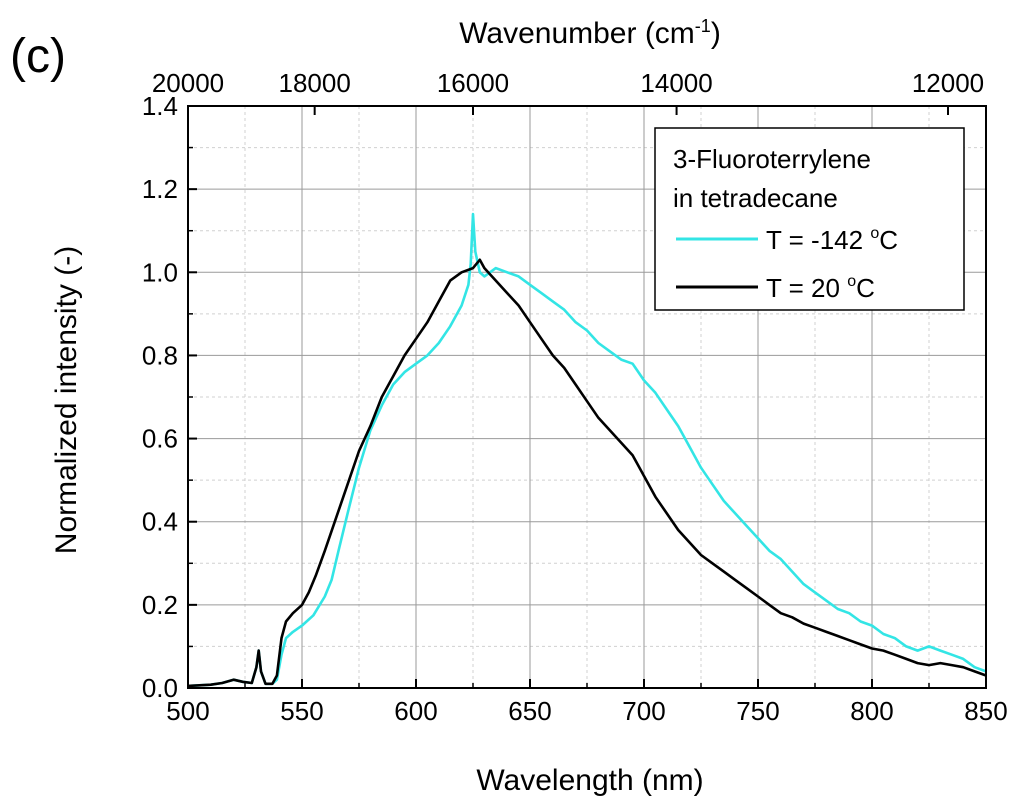  Describe the element at coordinates (643, 711) in the screenshot. I see `x-tick-label: 700` at that location.